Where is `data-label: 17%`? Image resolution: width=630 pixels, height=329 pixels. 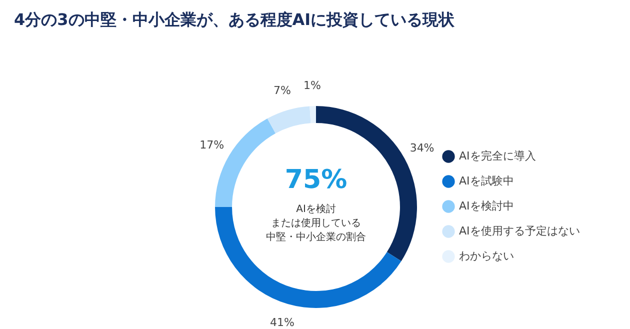
data-label: 17% is located at coordinates (212, 145).